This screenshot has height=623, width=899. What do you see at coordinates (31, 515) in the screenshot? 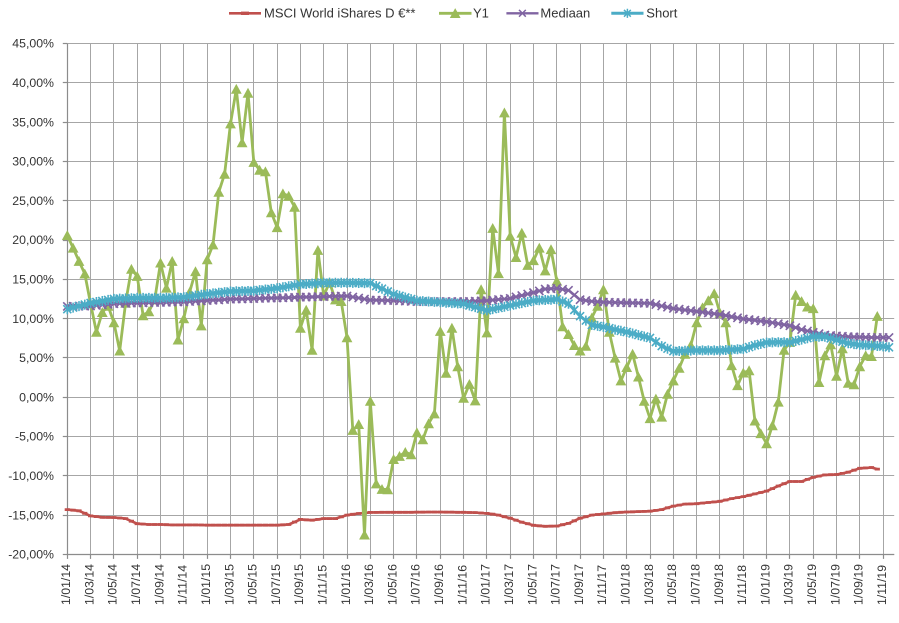
I see `svg-text: -15,00%` at bounding box center [31, 515].